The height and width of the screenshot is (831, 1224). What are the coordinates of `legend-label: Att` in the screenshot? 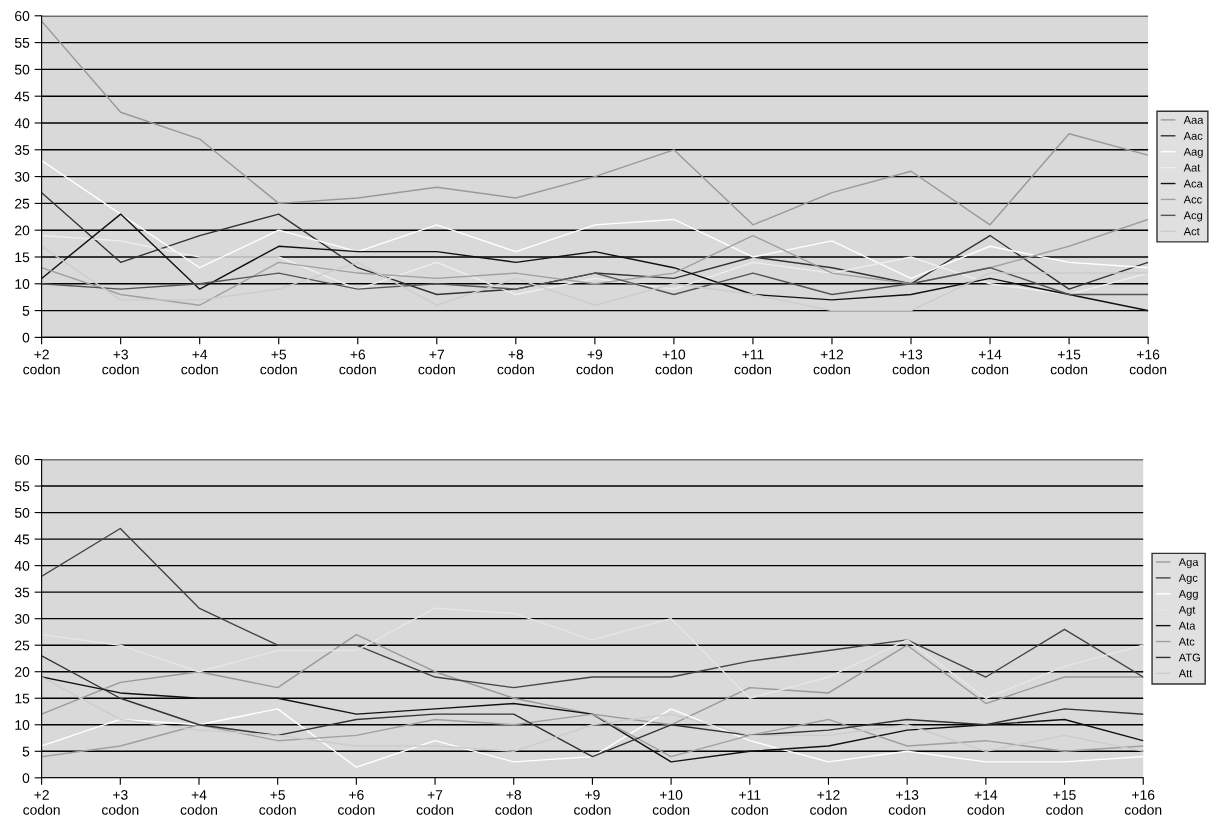 It's located at (1185, 673).